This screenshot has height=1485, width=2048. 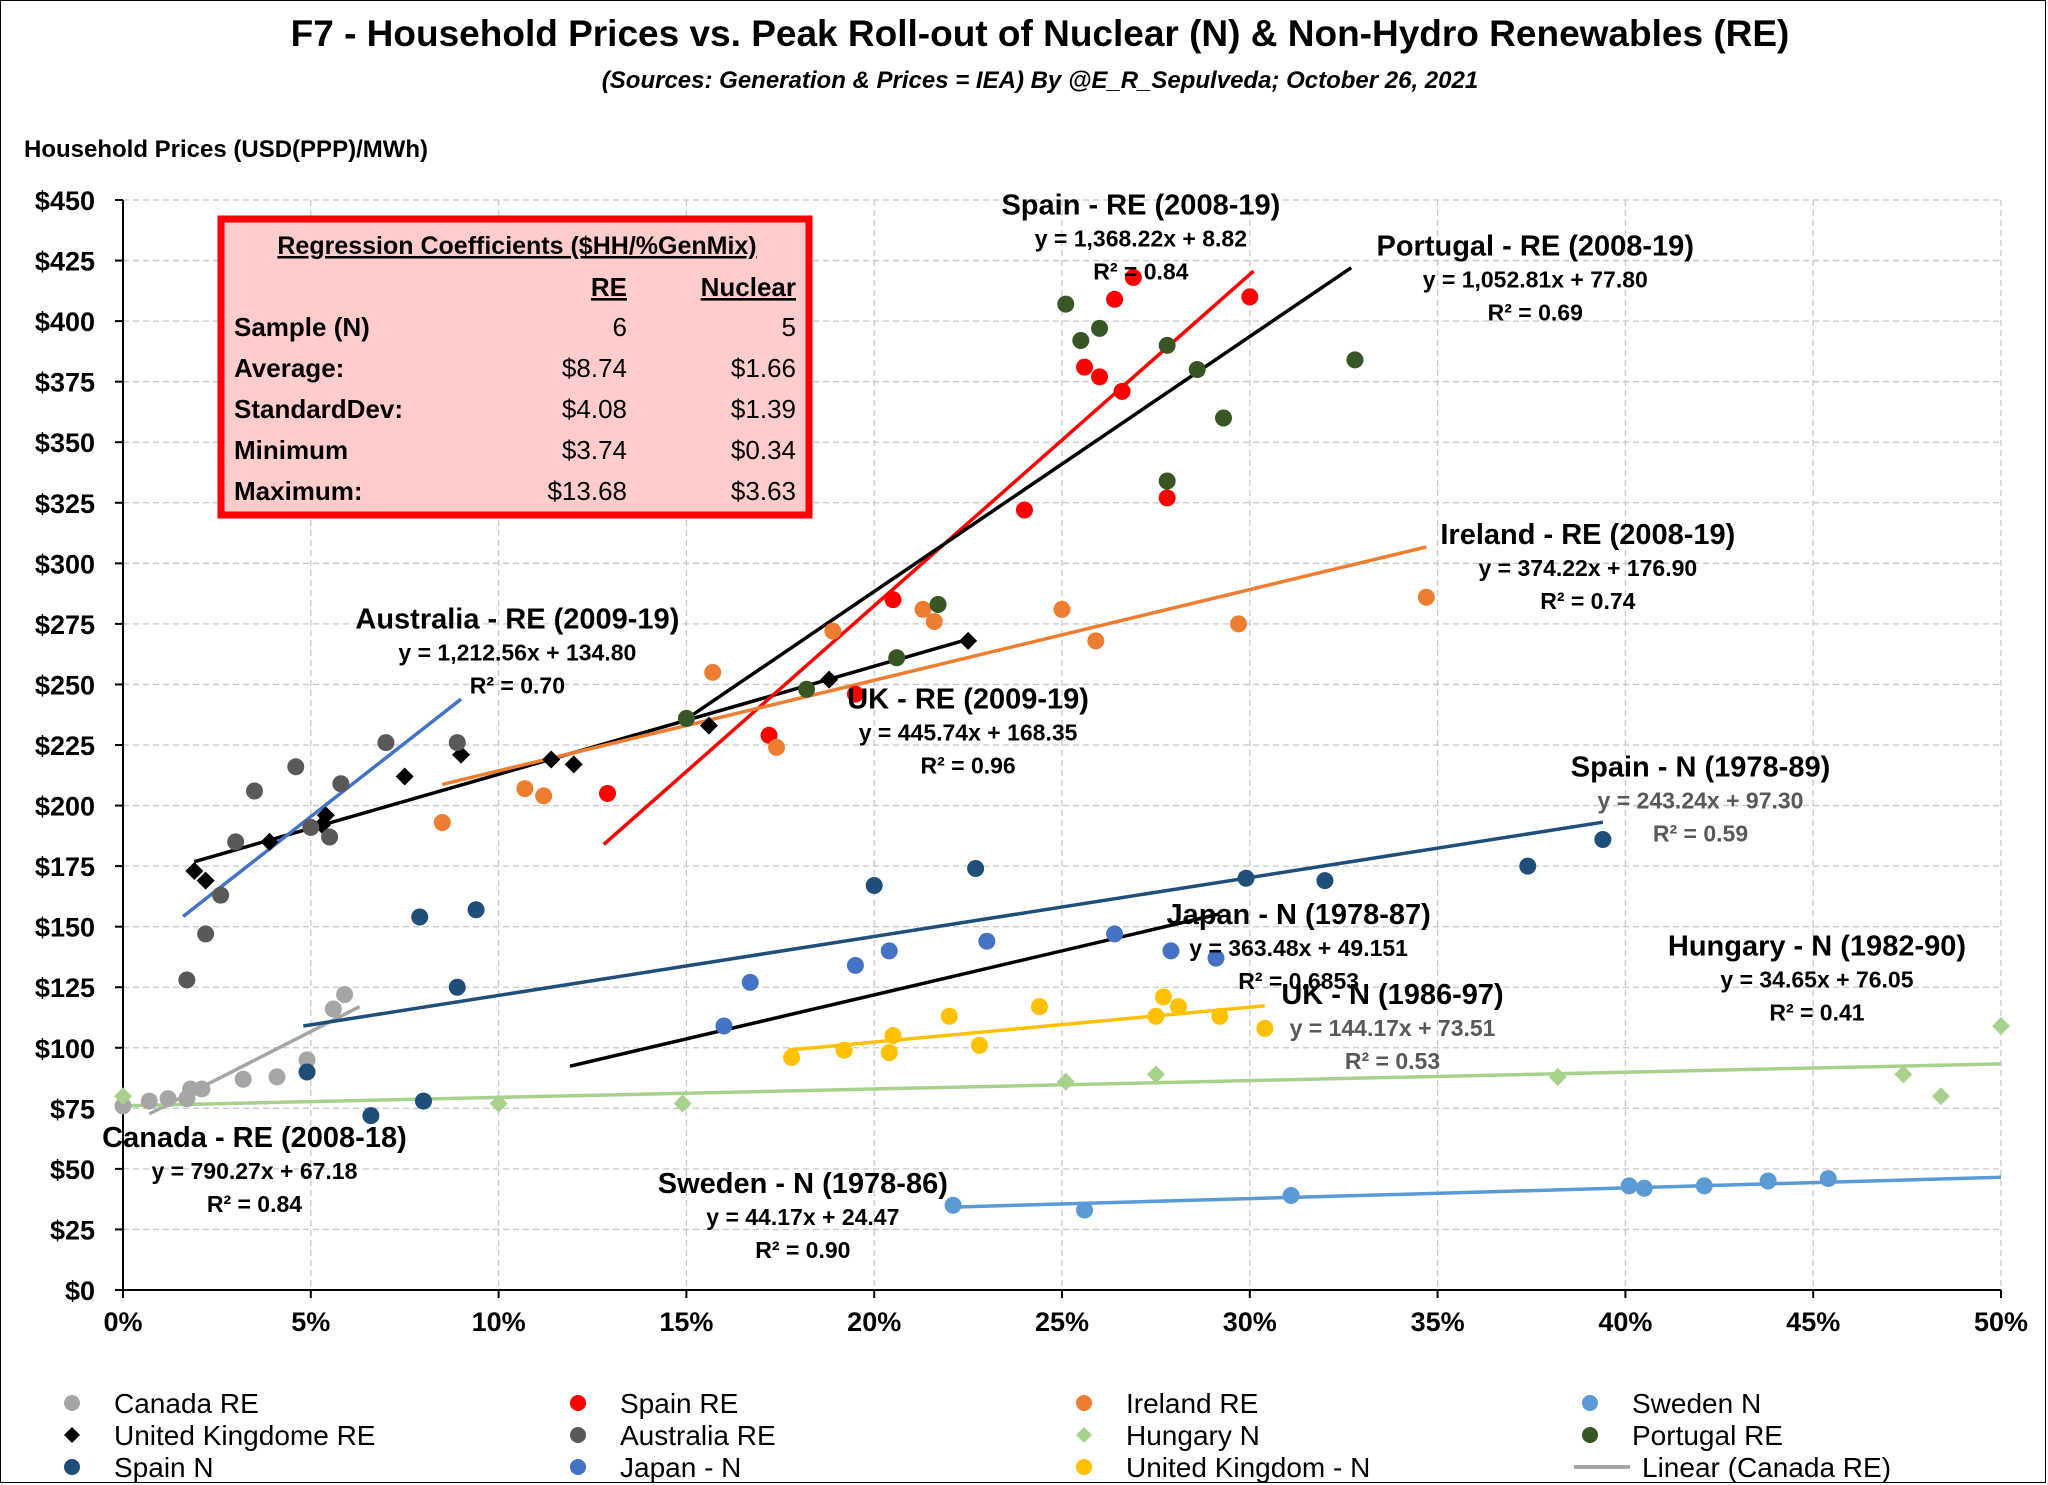 What do you see at coordinates (748, 287) in the screenshot?
I see `stats-col-nuclear: Nuclear` at bounding box center [748, 287].